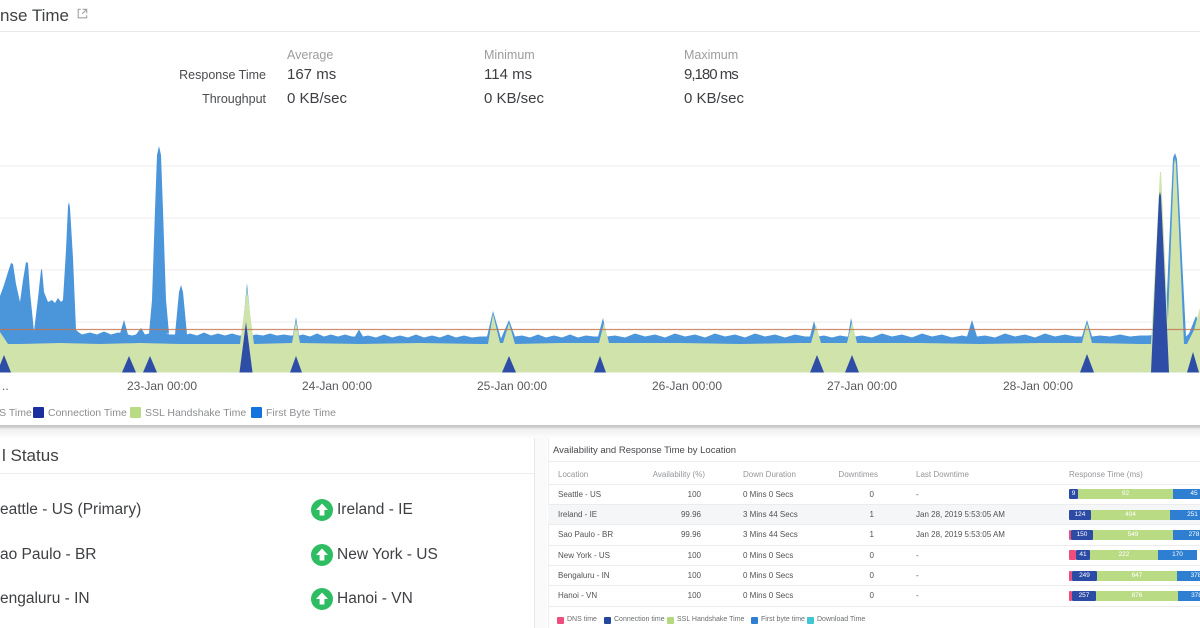  What do you see at coordinates (1038, 386) in the screenshot?
I see `svg-text: 28-Jan 00:00` at bounding box center [1038, 386].